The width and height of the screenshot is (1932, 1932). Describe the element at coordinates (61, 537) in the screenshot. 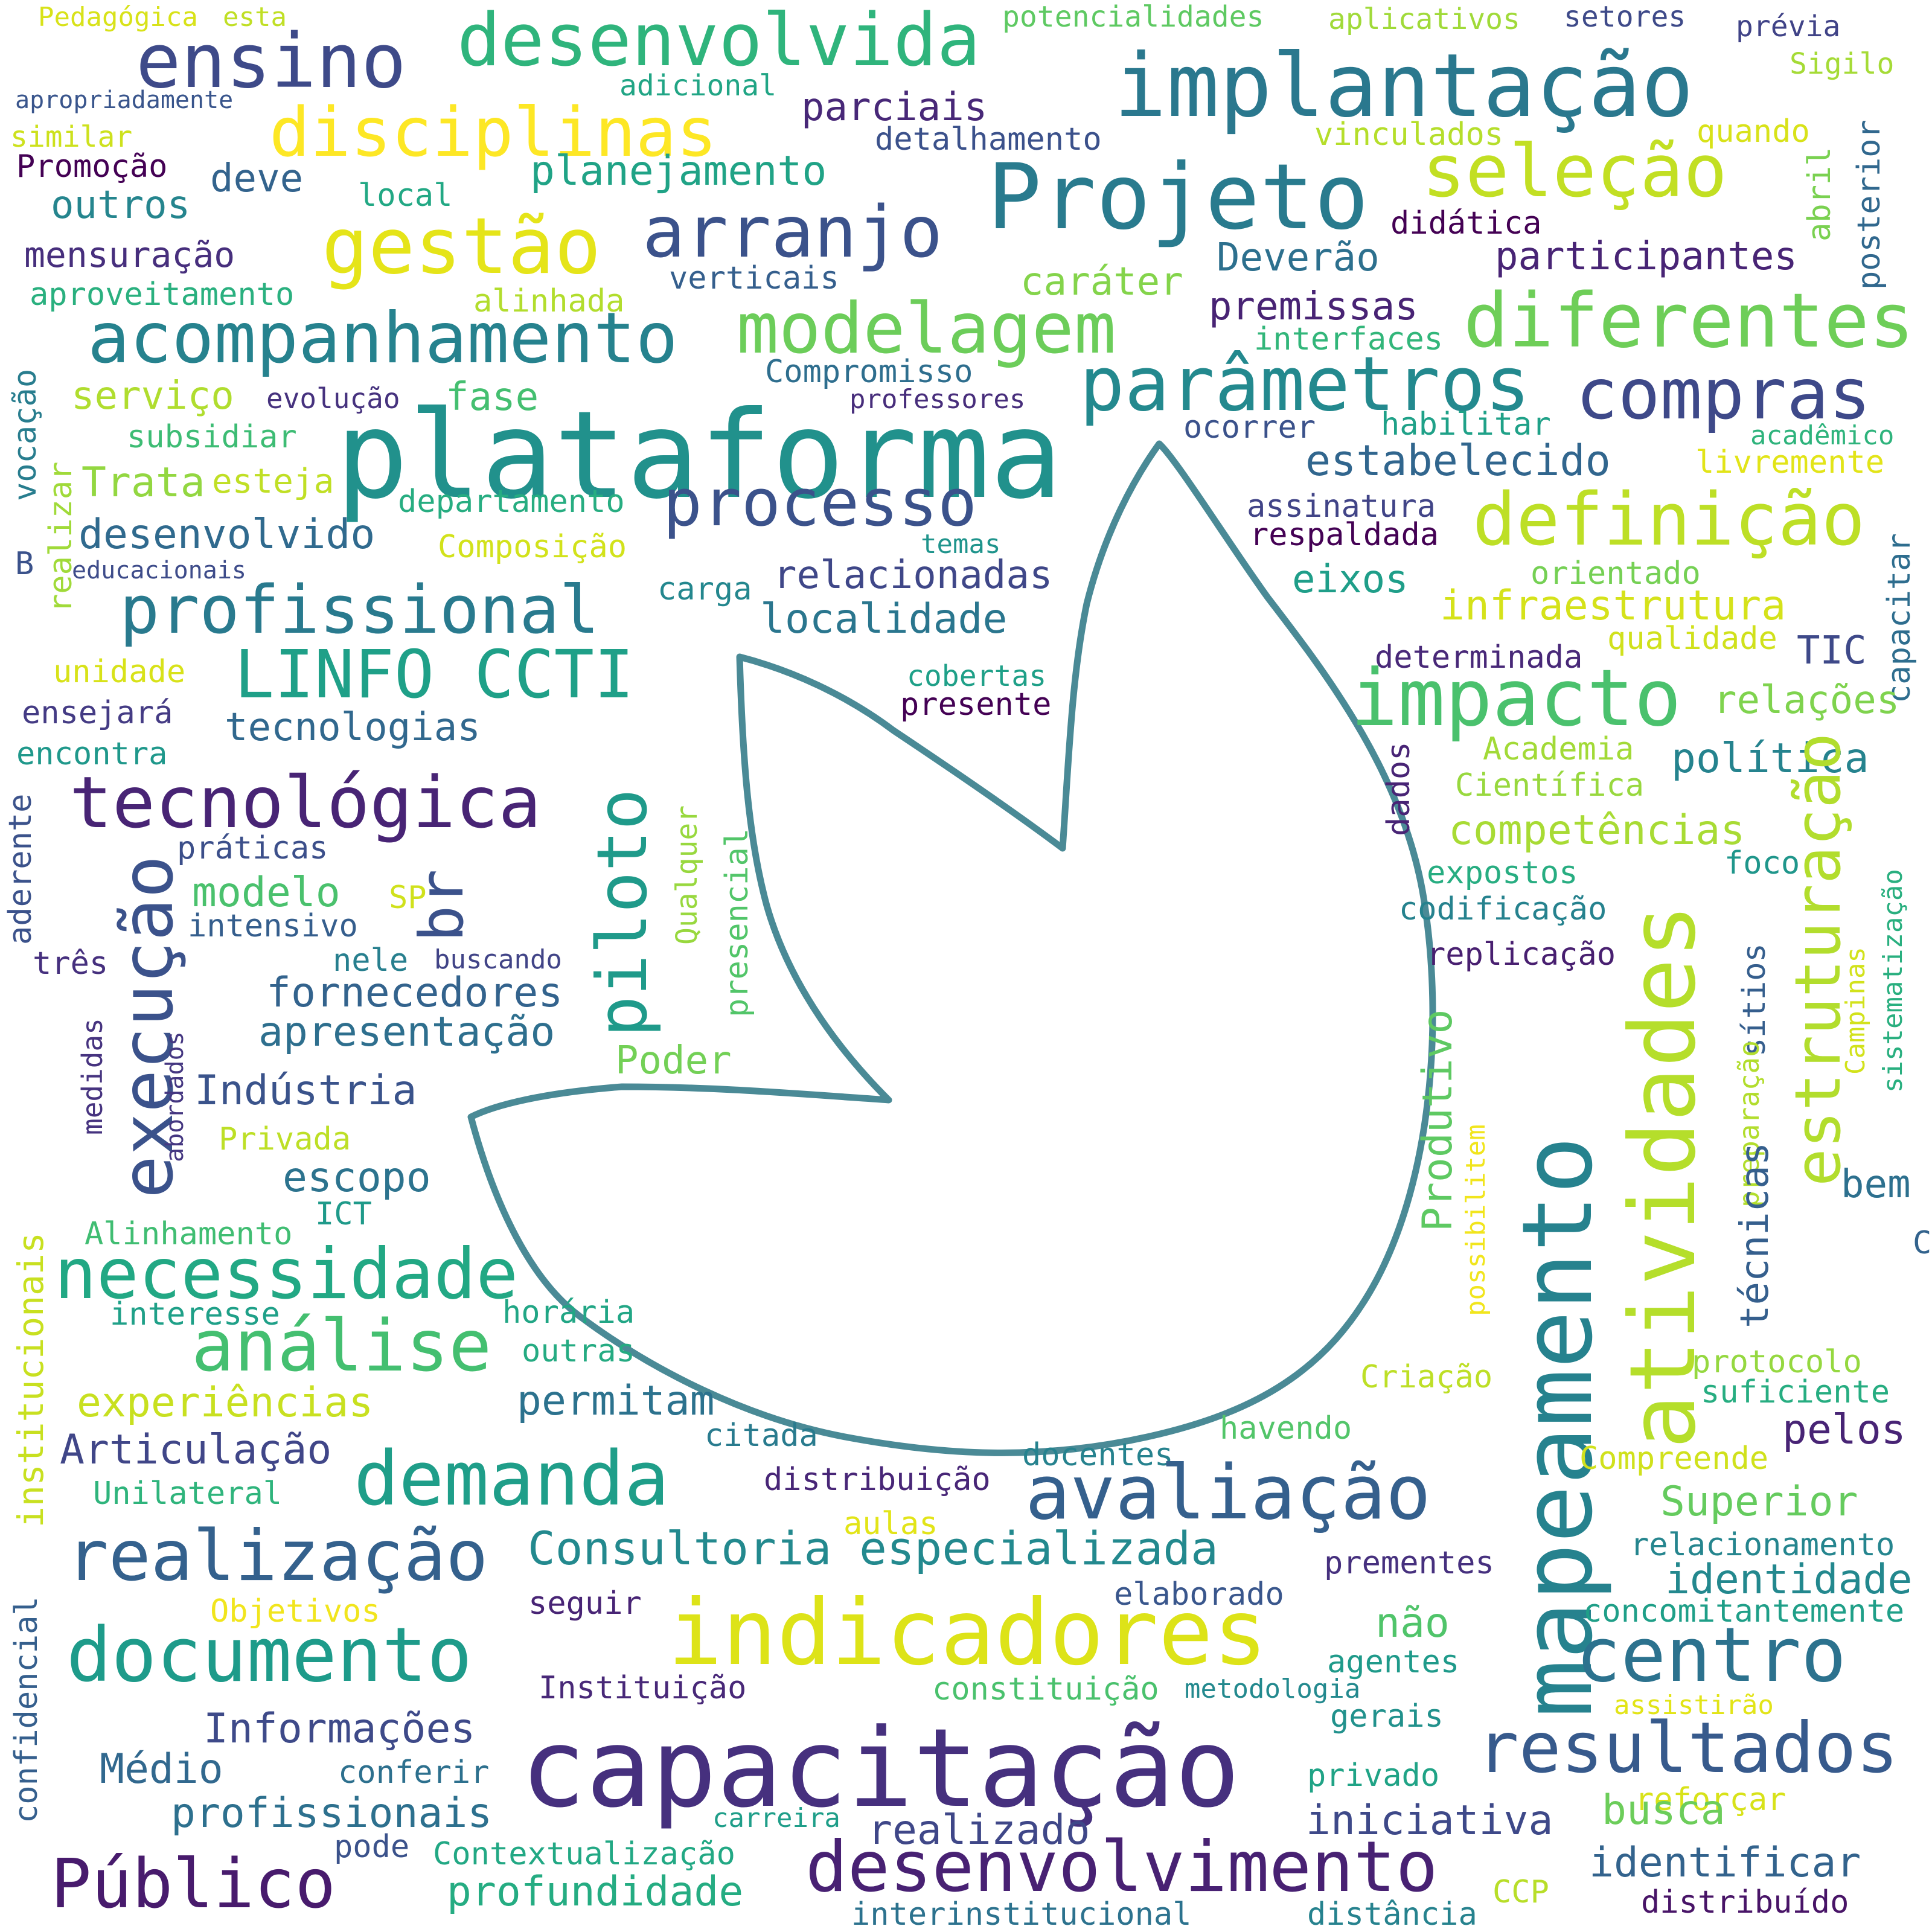

I see `word: realizar` at that location.